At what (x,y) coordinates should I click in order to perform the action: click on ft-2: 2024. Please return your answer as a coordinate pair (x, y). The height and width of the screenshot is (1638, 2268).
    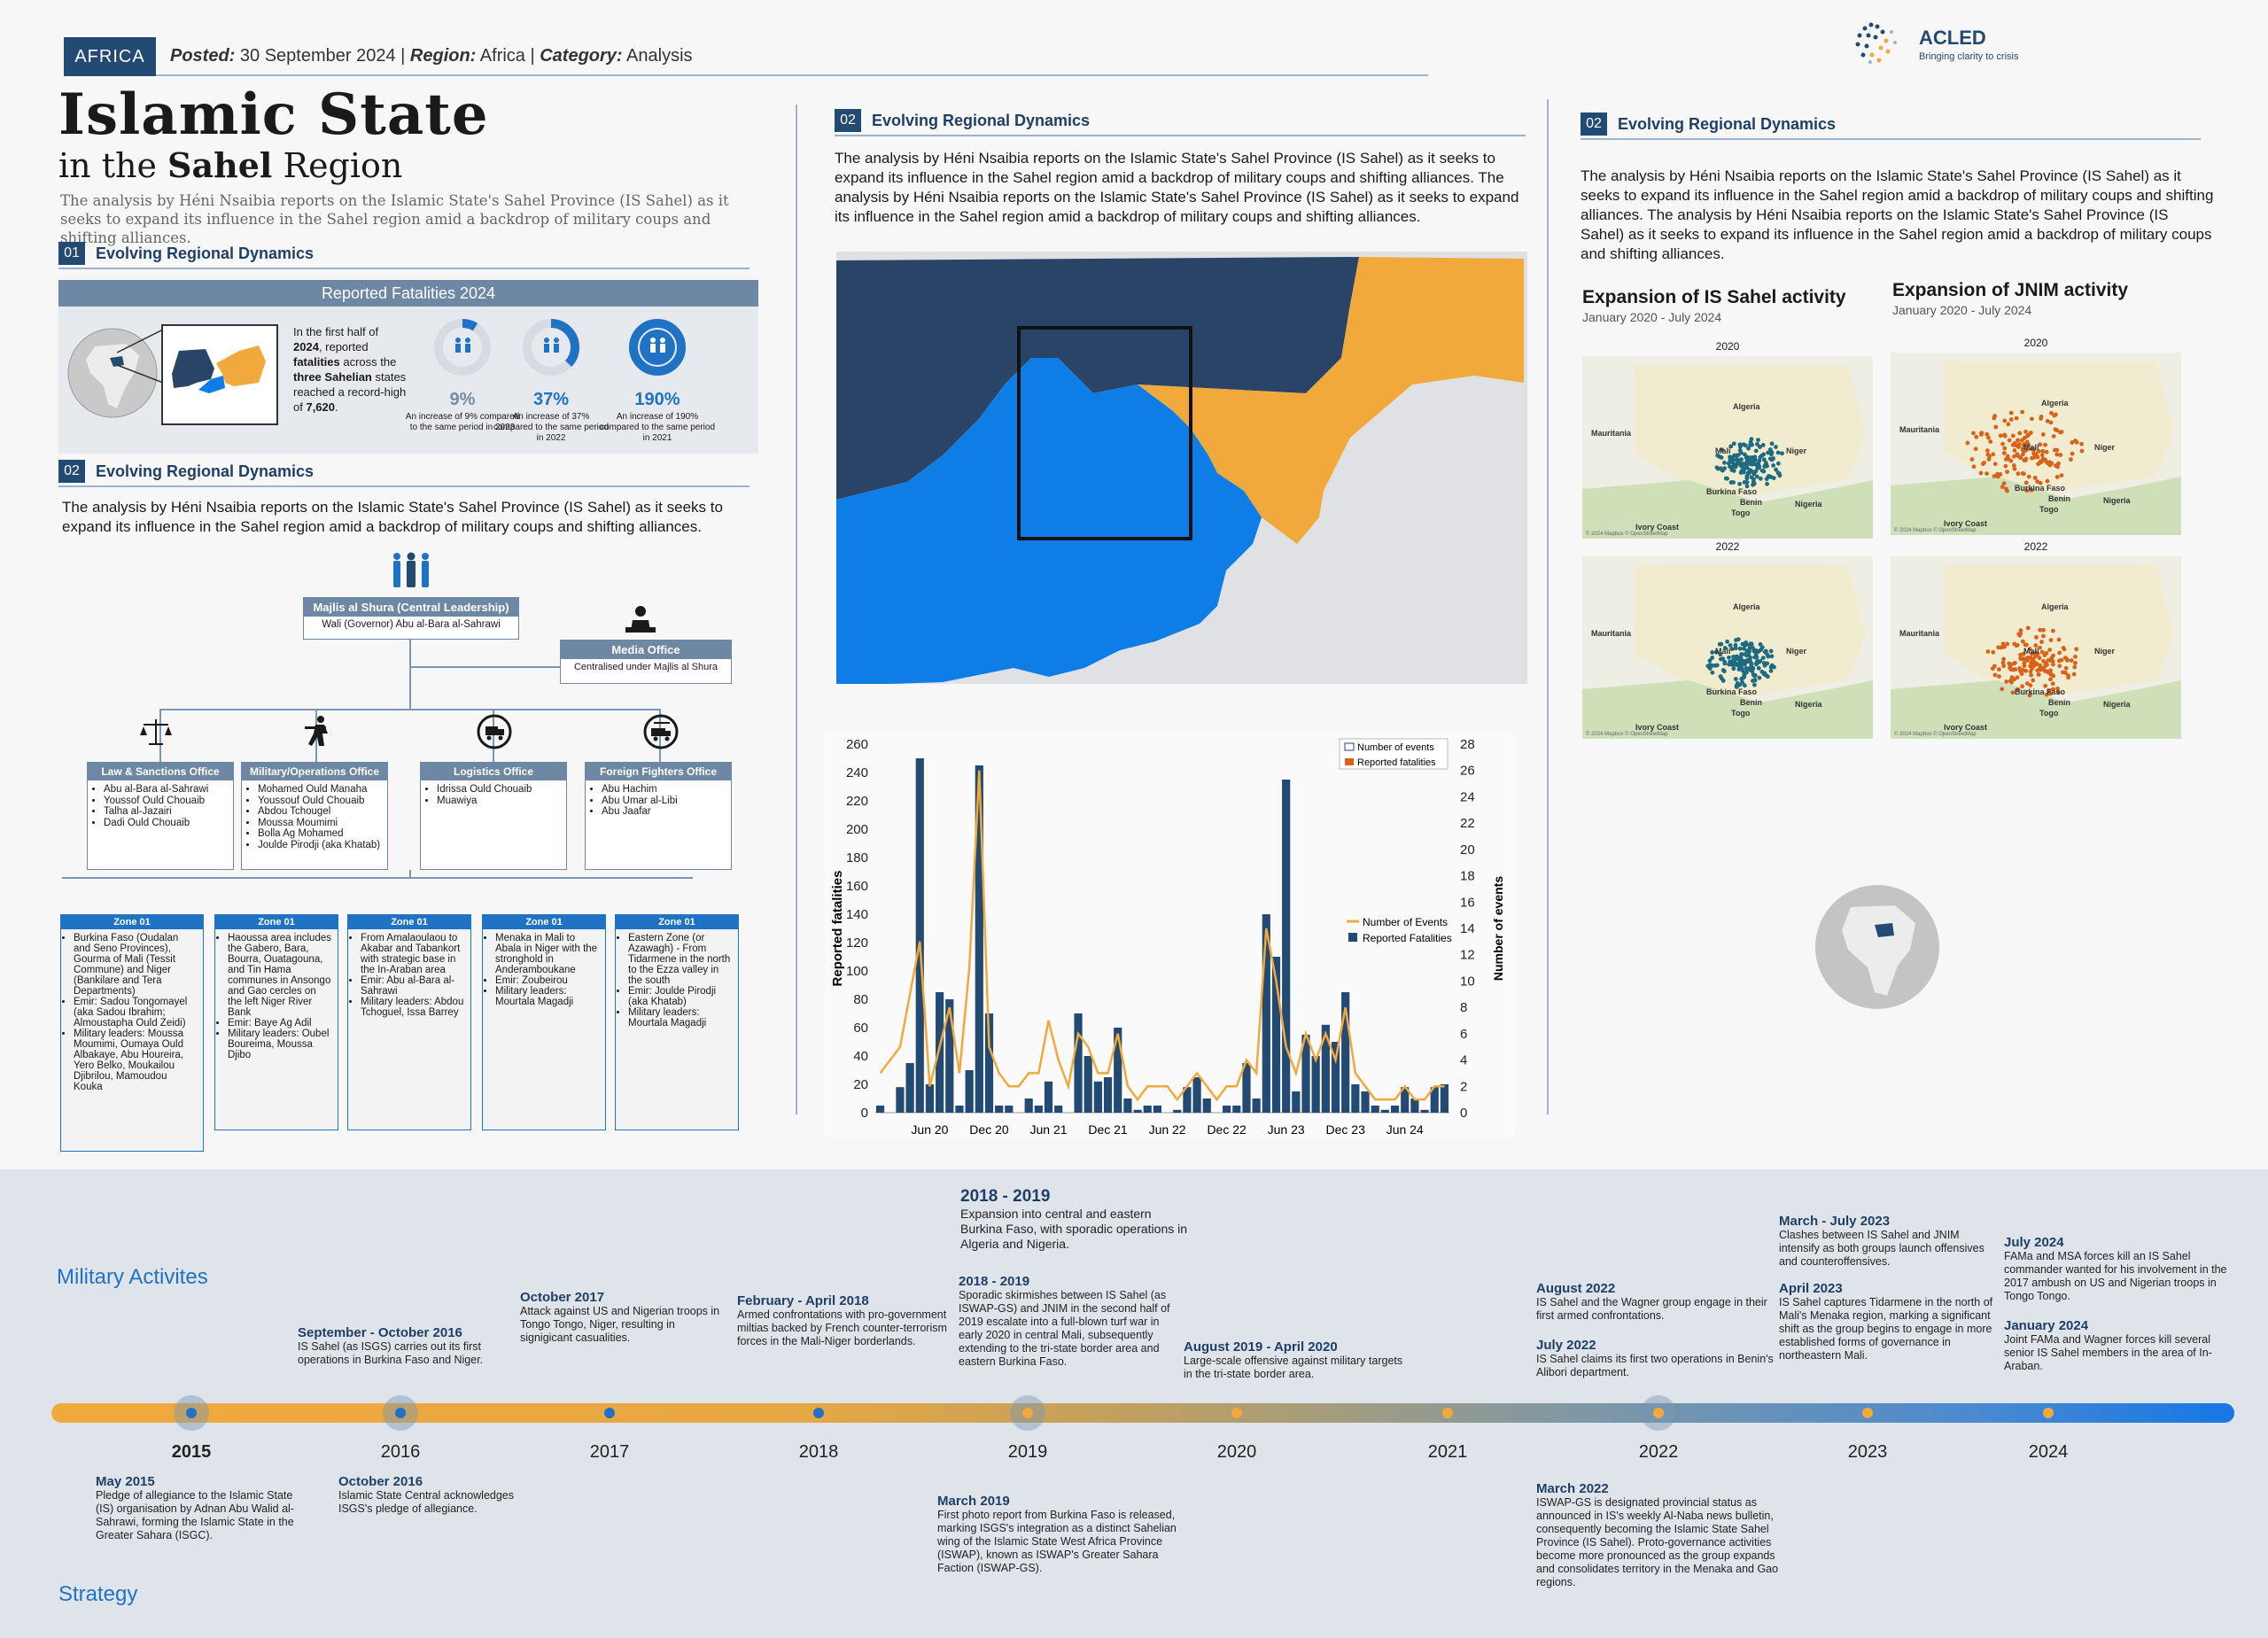
    Looking at the image, I should click on (306, 346).